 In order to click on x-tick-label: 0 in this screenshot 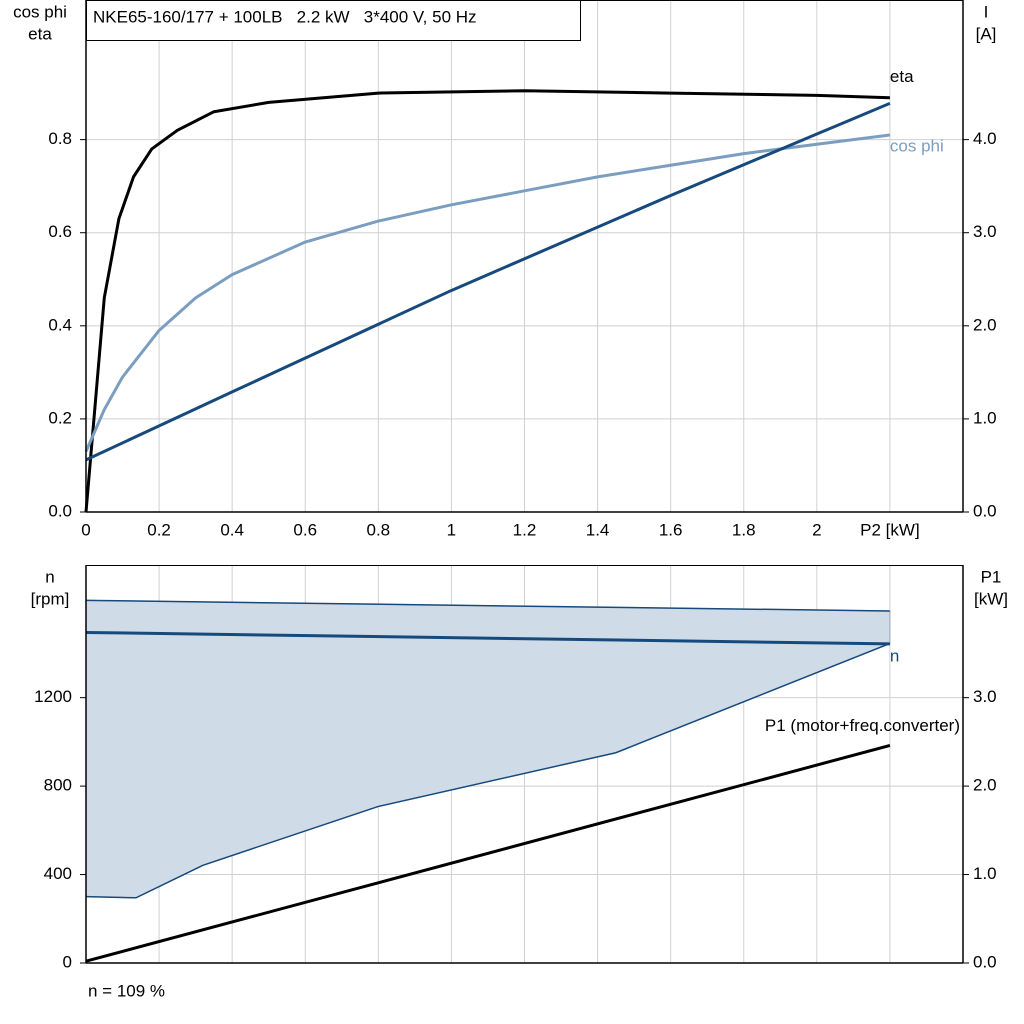, I will do `click(85, 529)`.